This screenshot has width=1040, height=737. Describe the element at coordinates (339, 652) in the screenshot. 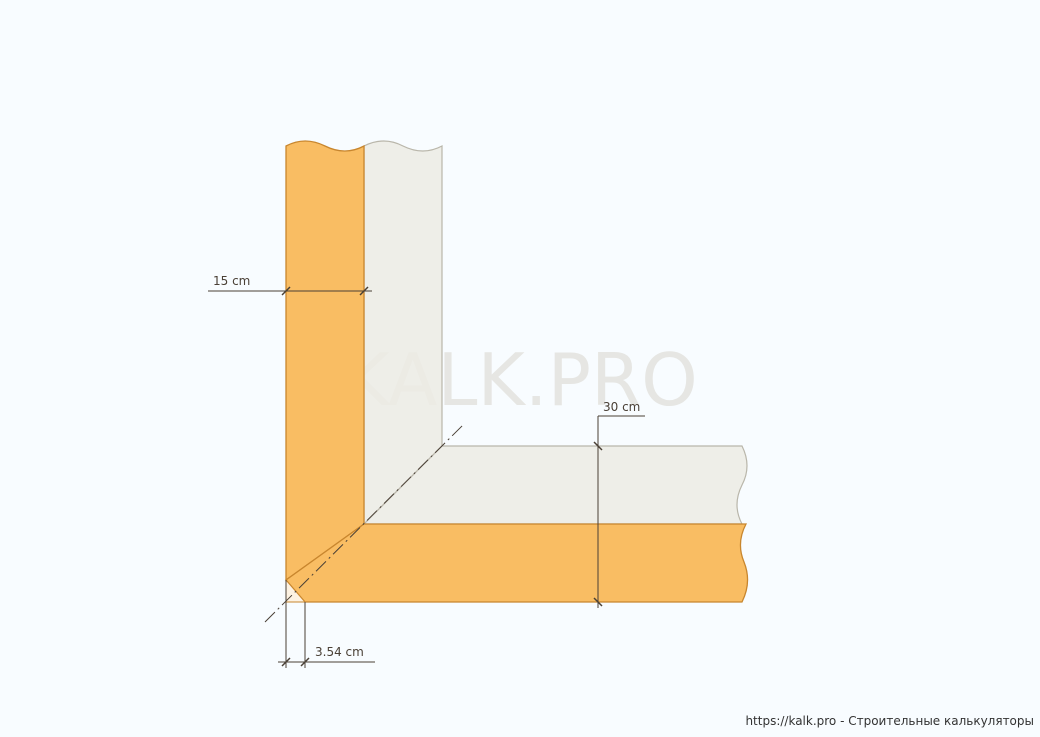

I see `dimension-label-3-54cm: 3.54 cm` at that location.